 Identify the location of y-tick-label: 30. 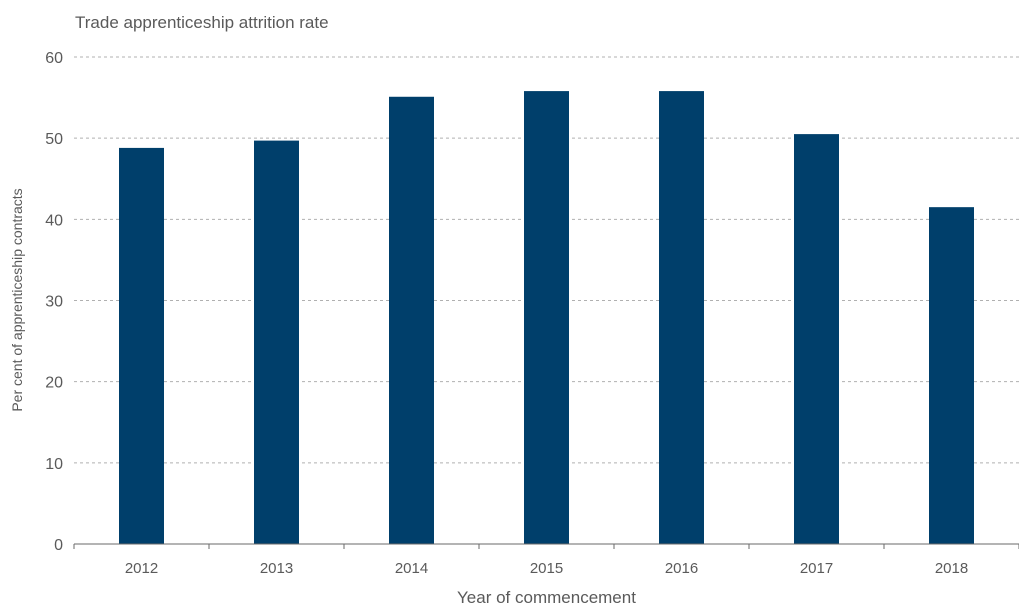
(54, 302).